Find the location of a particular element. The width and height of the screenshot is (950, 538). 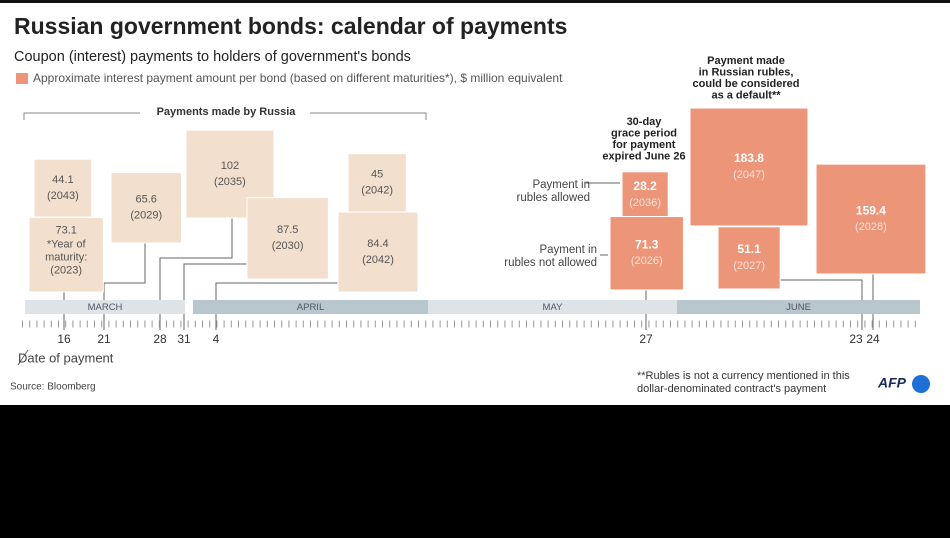

month-label: APRIL is located at coordinates (310, 307).